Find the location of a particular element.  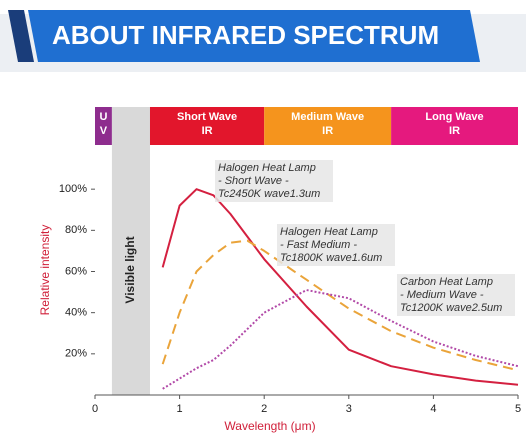

annotation: - Short Wave - is located at coordinates (253, 181).